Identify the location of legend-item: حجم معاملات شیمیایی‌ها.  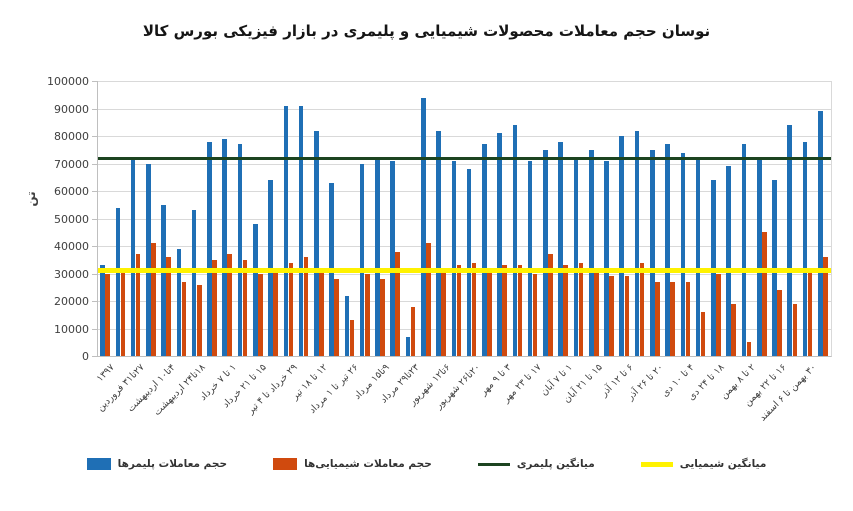
(352, 464).